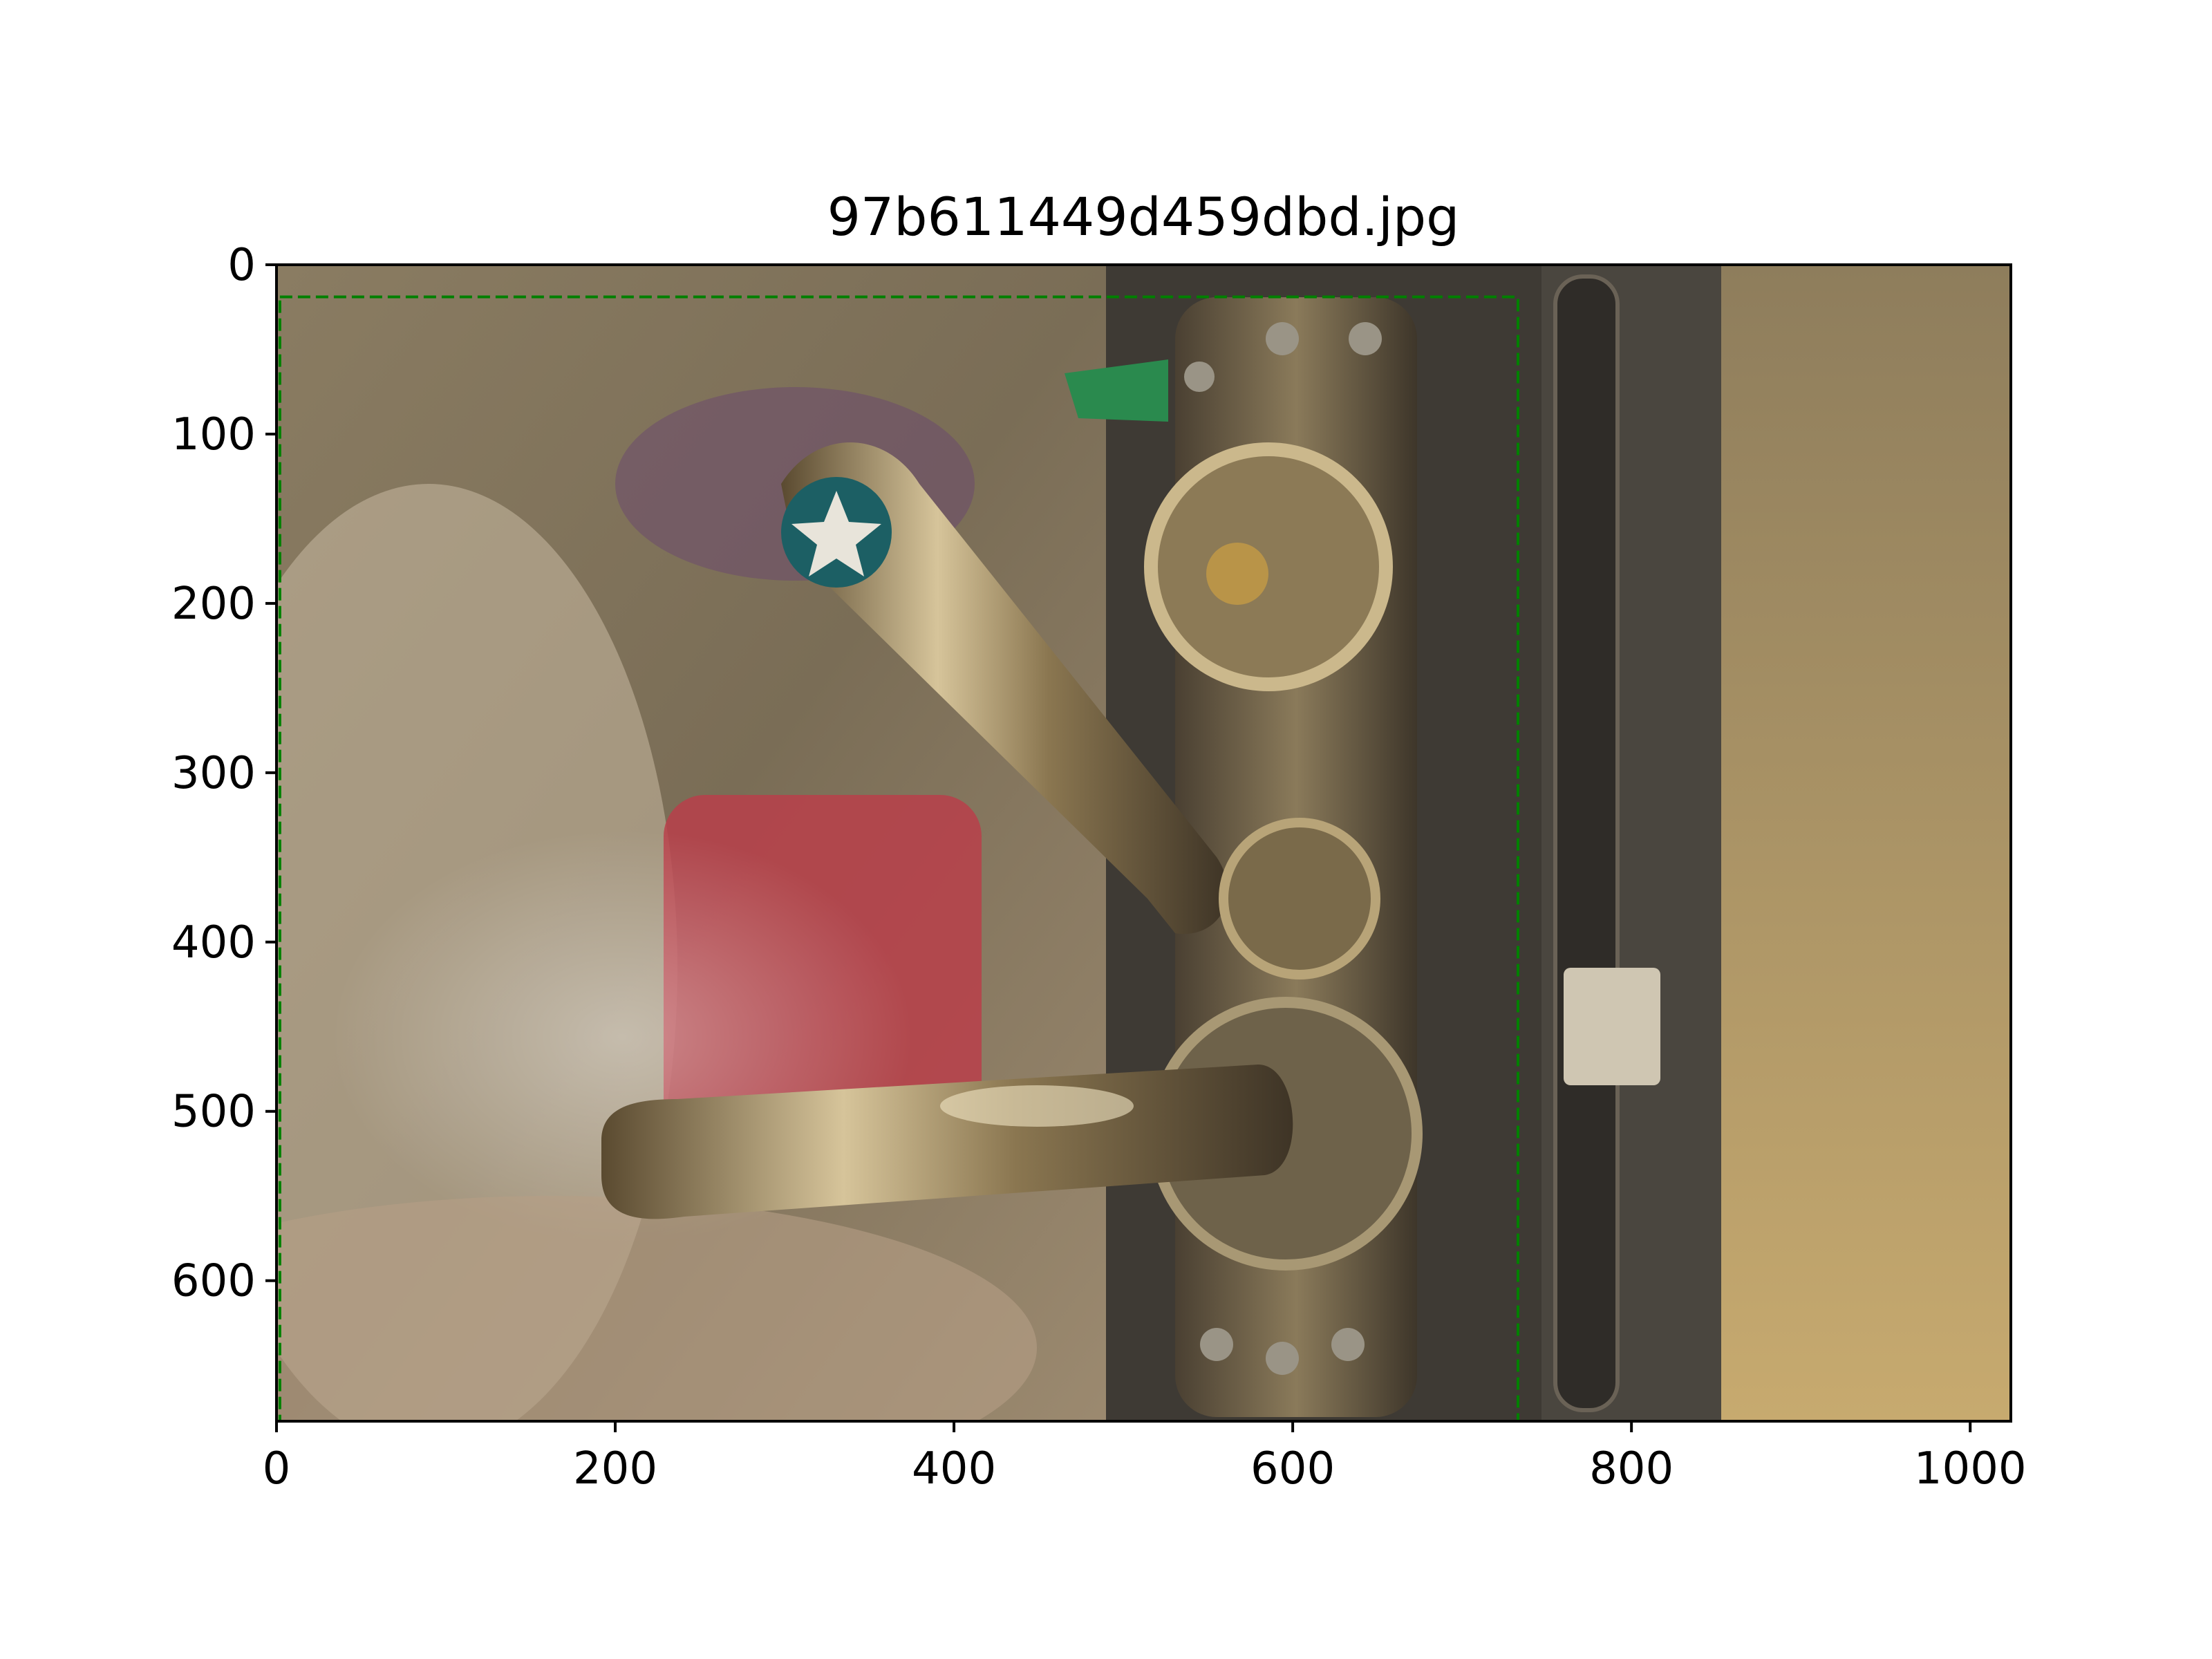  Describe the element at coordinates (214, 943) in the screenshot. I see `y-tick-label: 400` at that location.